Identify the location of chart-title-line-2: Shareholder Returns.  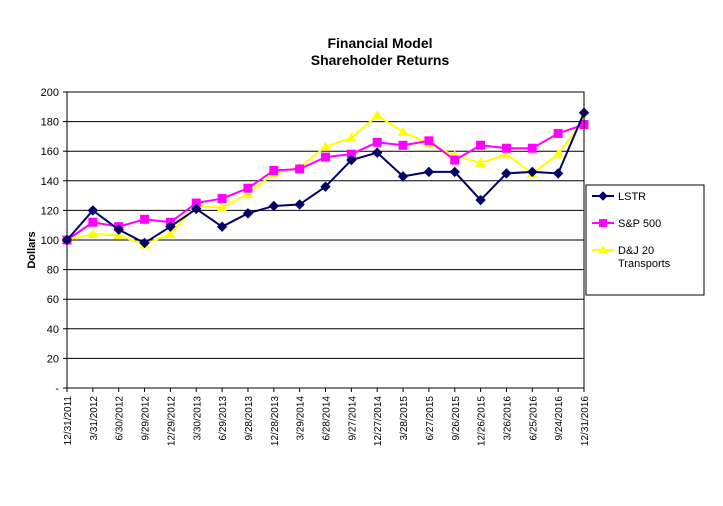
(380, 60).